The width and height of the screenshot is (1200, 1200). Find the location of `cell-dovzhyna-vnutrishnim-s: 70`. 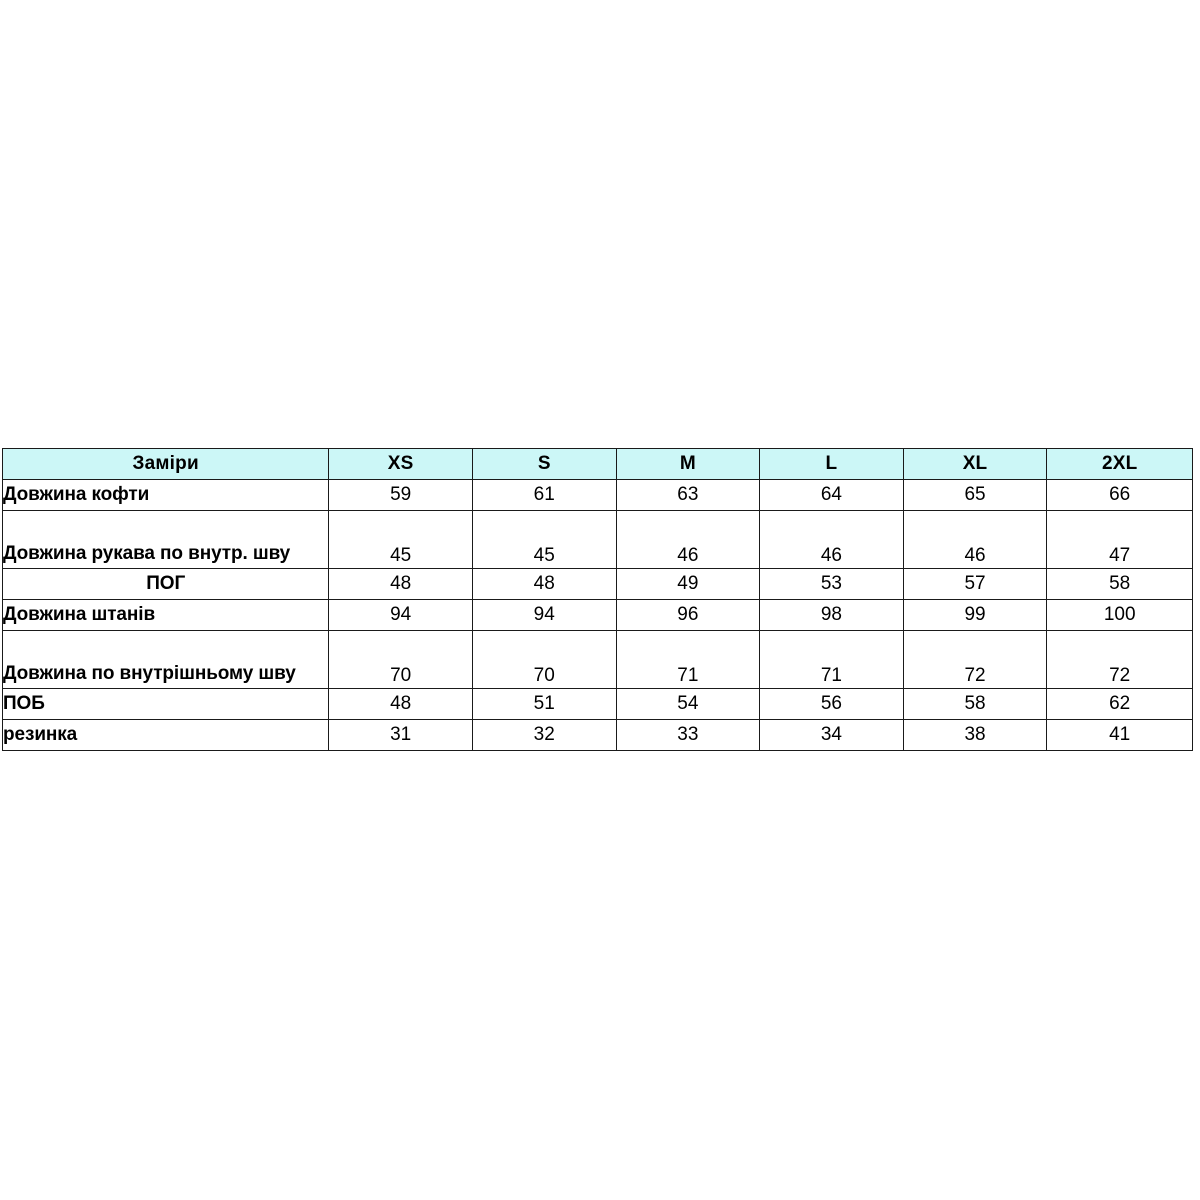

cell-dovzhyna-vnutrishnim-s: 70 is located at coordinates (544, 659).